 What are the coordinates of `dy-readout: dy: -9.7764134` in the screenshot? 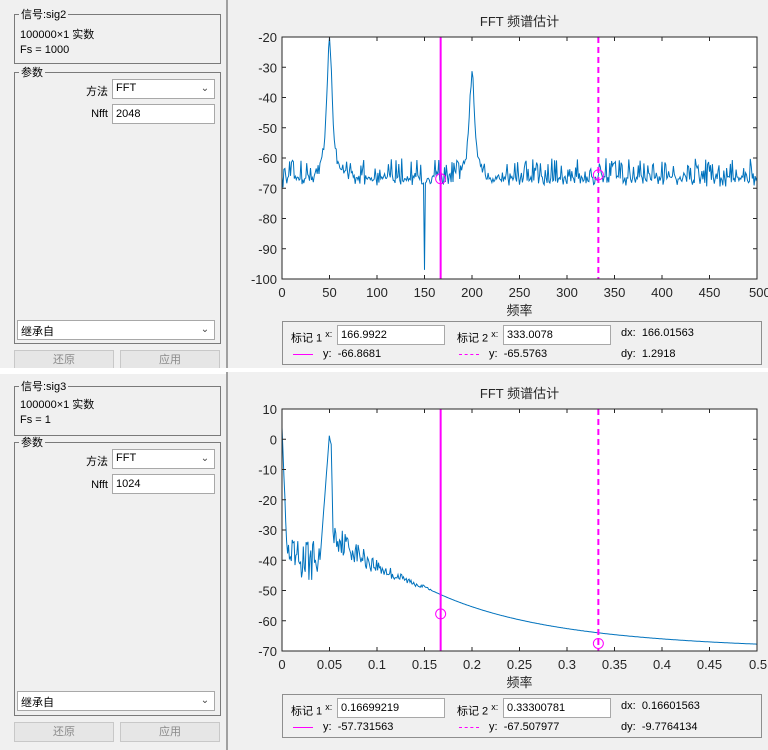 It's located at (659, 727).